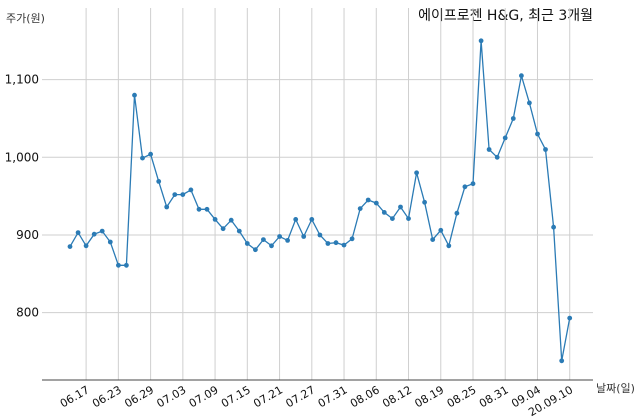 This screenshot has height=419, width=640. I want to click on x-tick-08.12: 08.12, so click(397, 396).